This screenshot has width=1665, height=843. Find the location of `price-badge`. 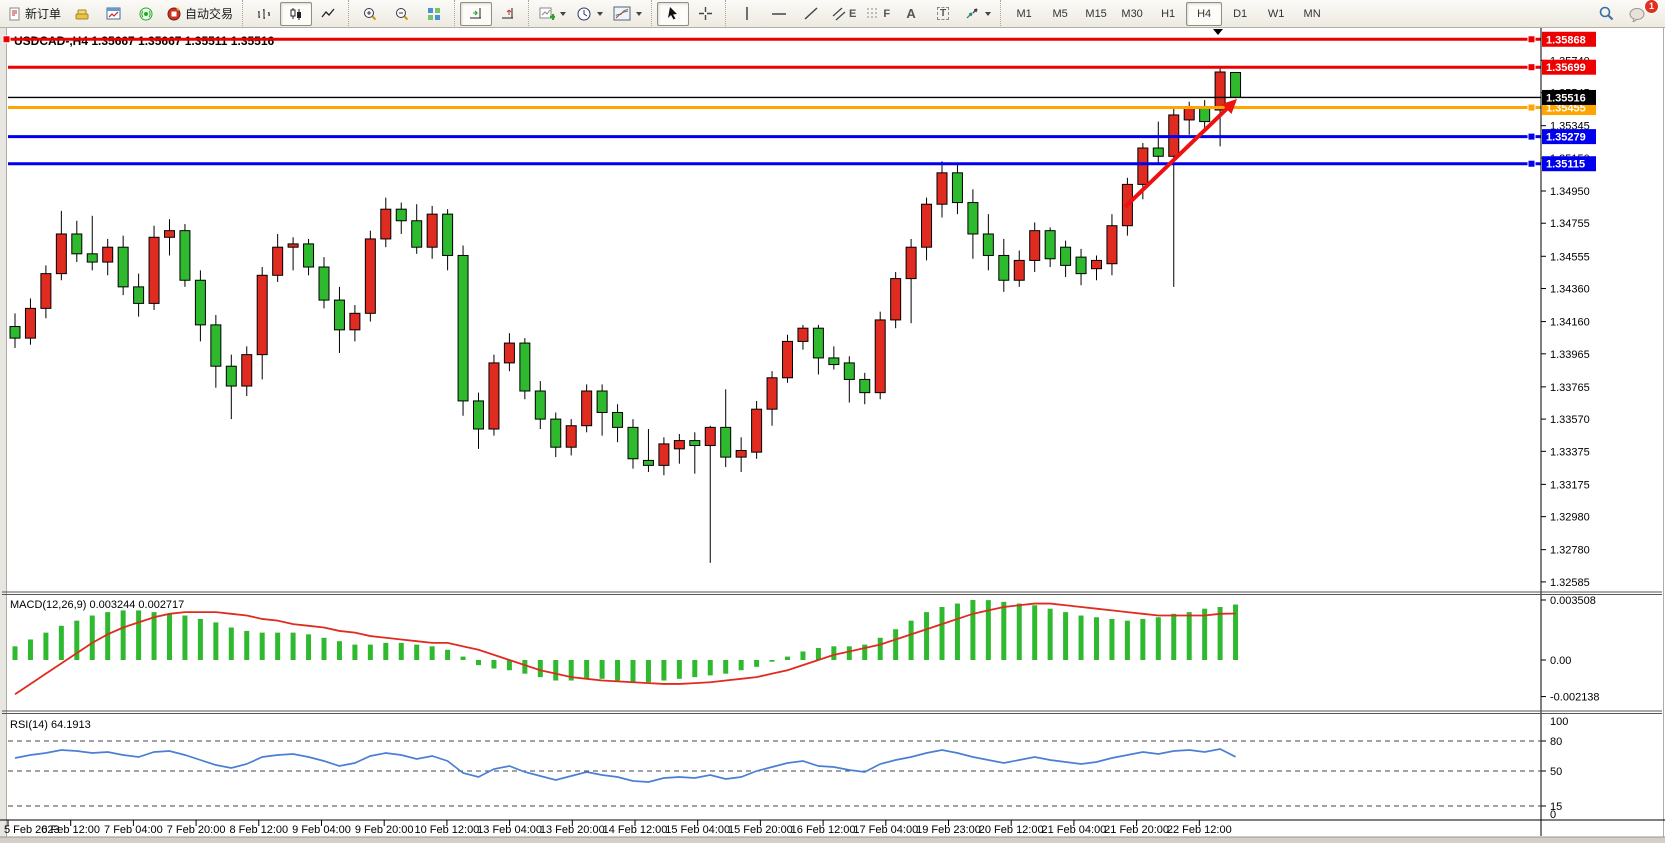

price-badge is located at coordinates (1569, 39).